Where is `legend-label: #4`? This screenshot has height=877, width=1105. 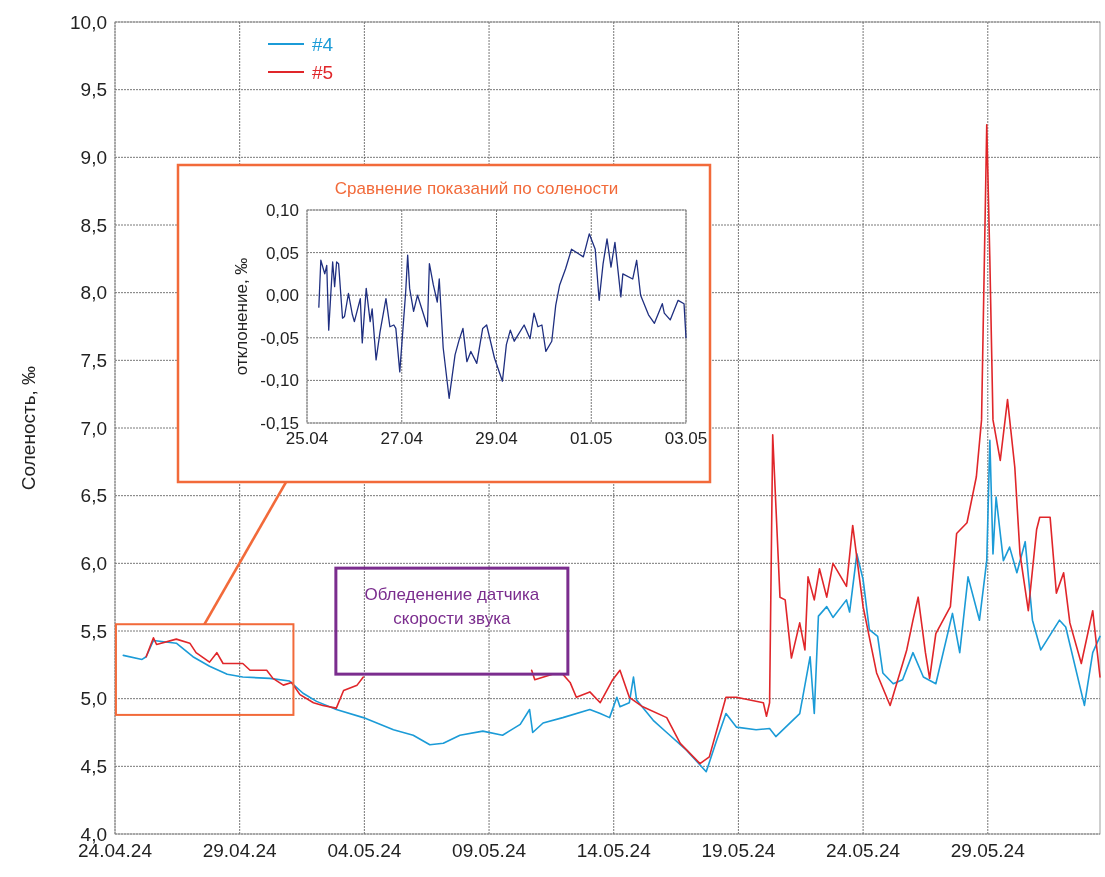
legend-label: #4 is located at coordinates (323, 44).